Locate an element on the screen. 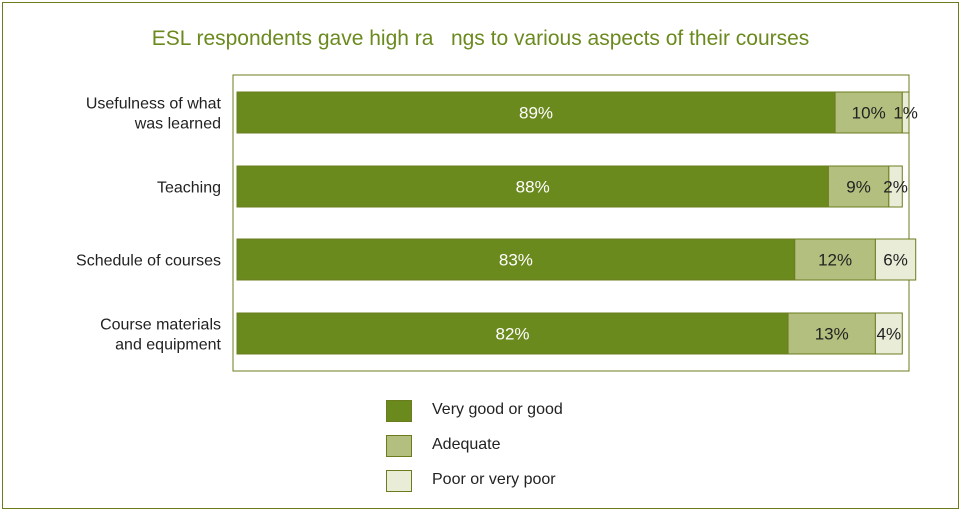  data-label: 89% is located at coordinates (536, 113).